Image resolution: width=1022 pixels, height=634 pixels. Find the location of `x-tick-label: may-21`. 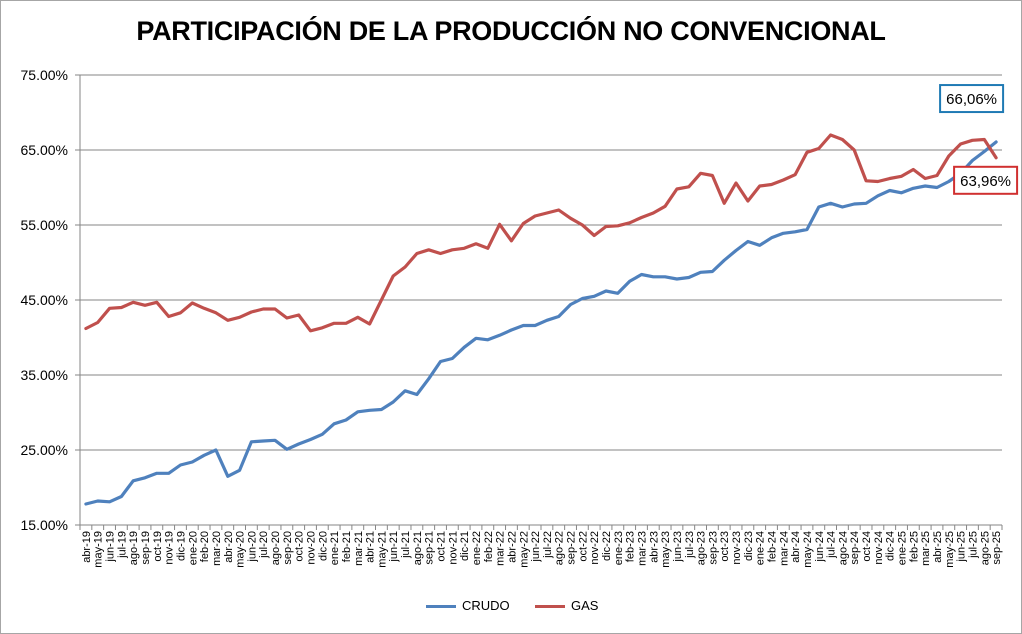

x-tick-label: may-21 is located at coordinates (382, 549).